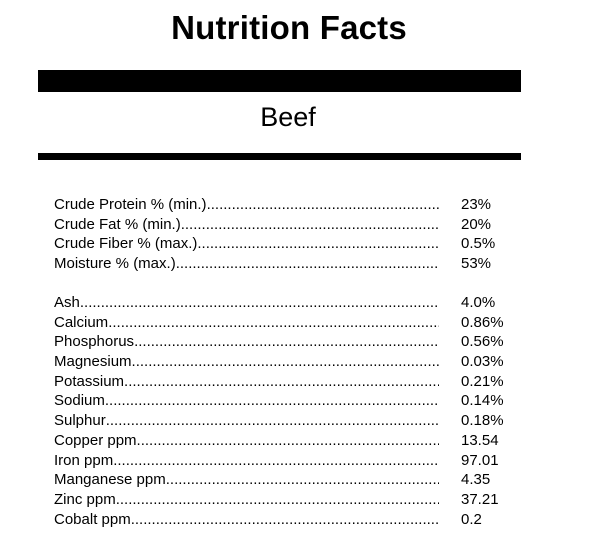 Image resolution: width=594 pixels, height=542 pixels. Describe the element at coordinates (85, 499) in the screenshot. I see `mineral-label: Zinc ppm` at that location.